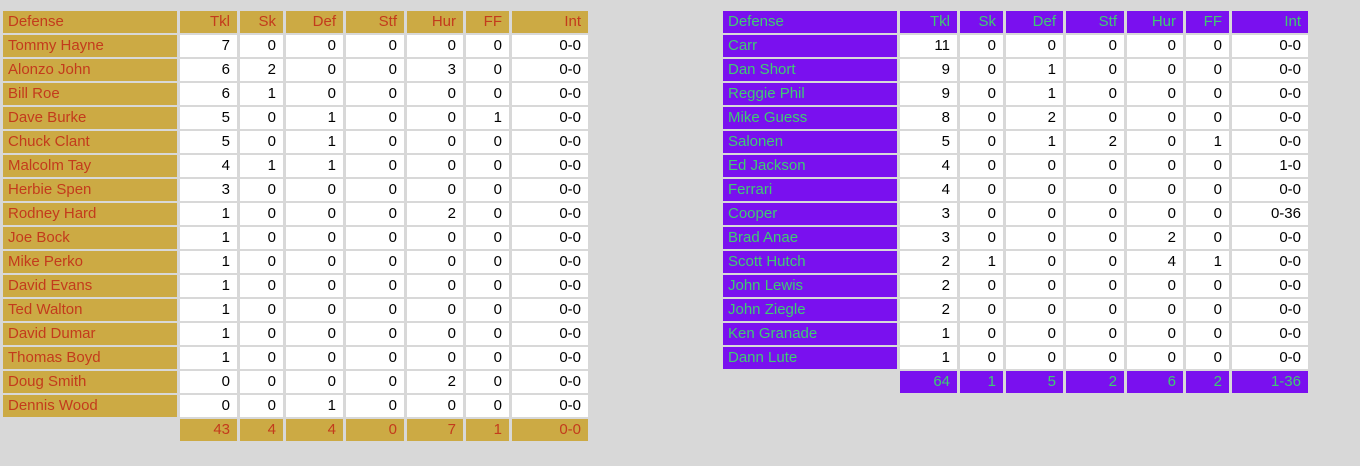  I want to click on total-cell: 7, so click(435, 430).